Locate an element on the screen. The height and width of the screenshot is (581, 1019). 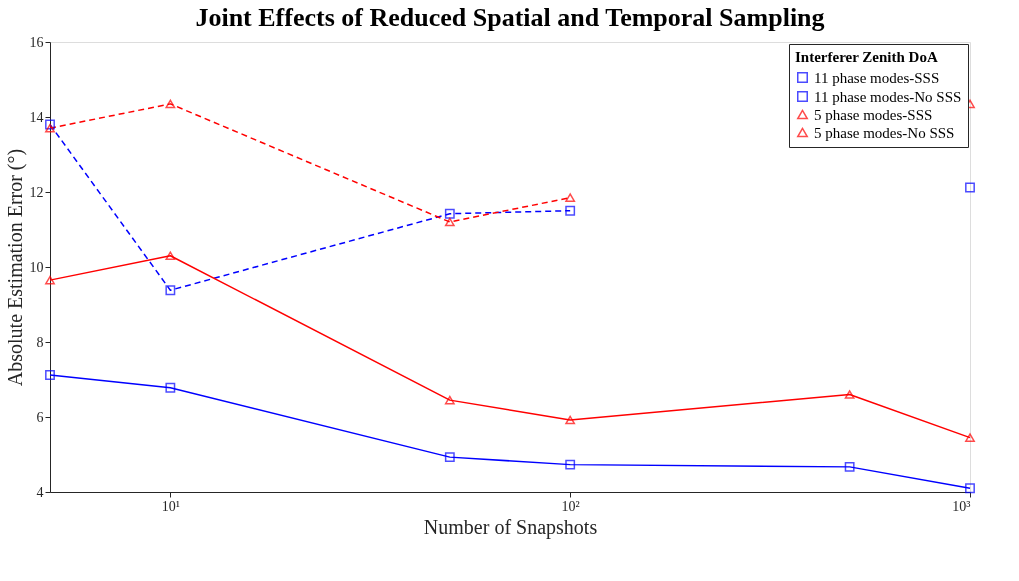
x-tick-label: 10¹ is located at coordinates (170, 506).